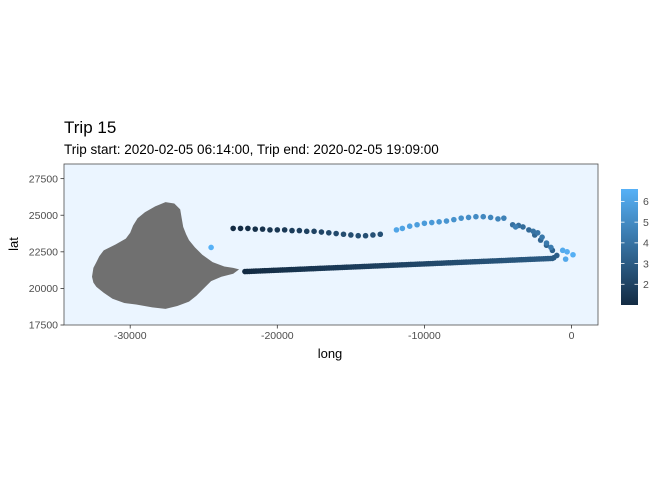 The height and width of the screenshot is (480, 672). What do you see at coordinates (646, 202) in the screenshot?
I see `legend-tick-label: 6` at bounding box center [646, 202].